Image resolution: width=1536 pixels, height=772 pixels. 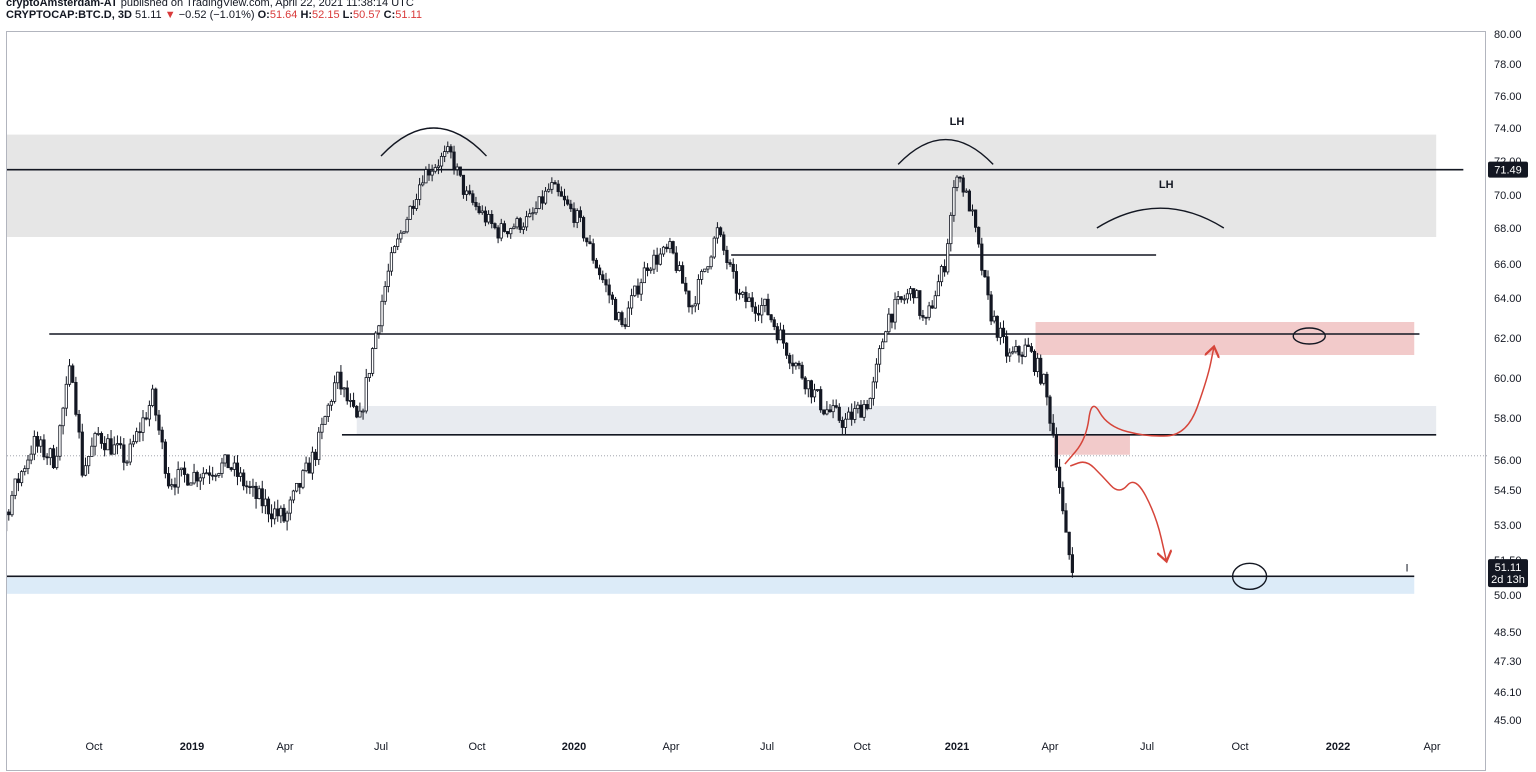 I want to click on last-price: 51.11, so click(x=148, y=15).